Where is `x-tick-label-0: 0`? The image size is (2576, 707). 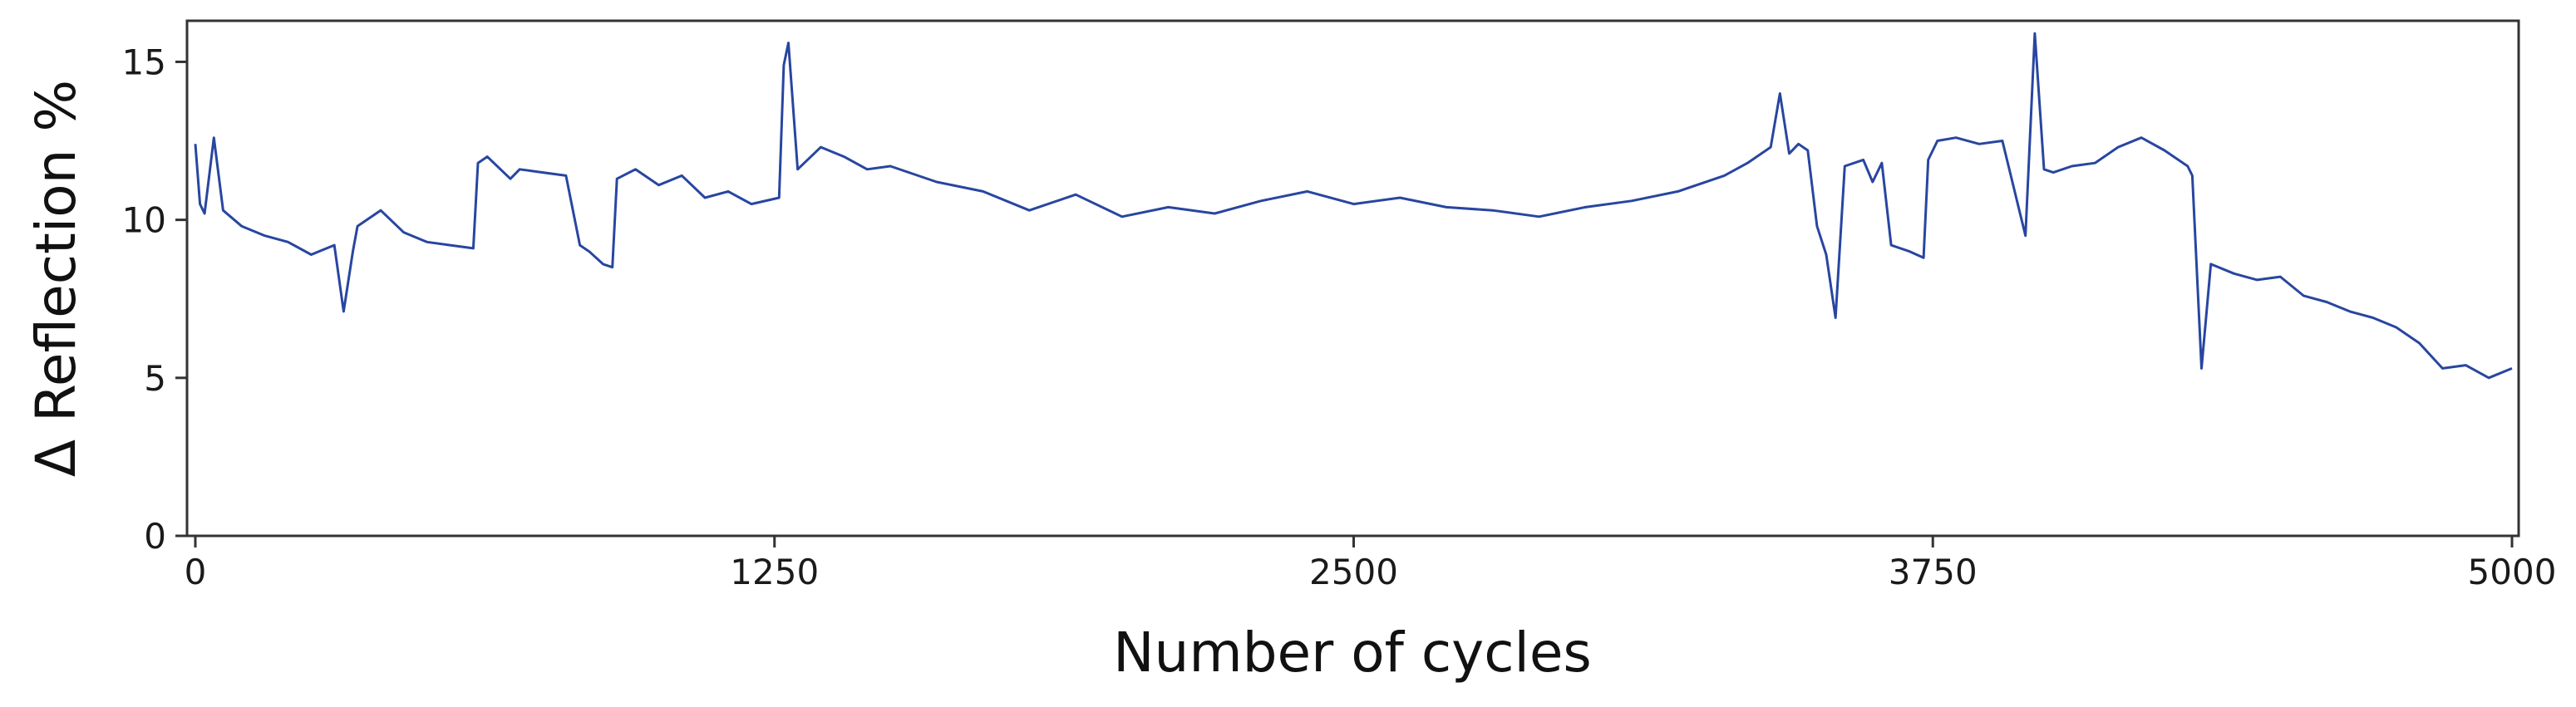
x-tick-label-0: 0 is located at coordinates (196, 572).